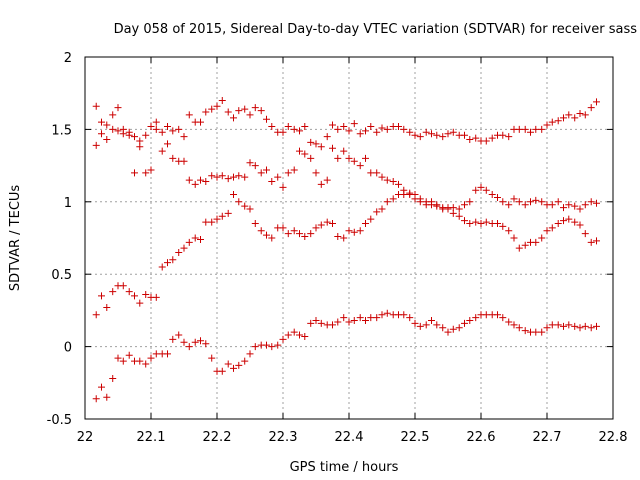  Describe the element at coordinates (352, 437) in the screenshot. I see `x-tick-labels: 22 22.1 22.2 22.3 22.4 22.5 22.6 22.7 22.8` at that location.